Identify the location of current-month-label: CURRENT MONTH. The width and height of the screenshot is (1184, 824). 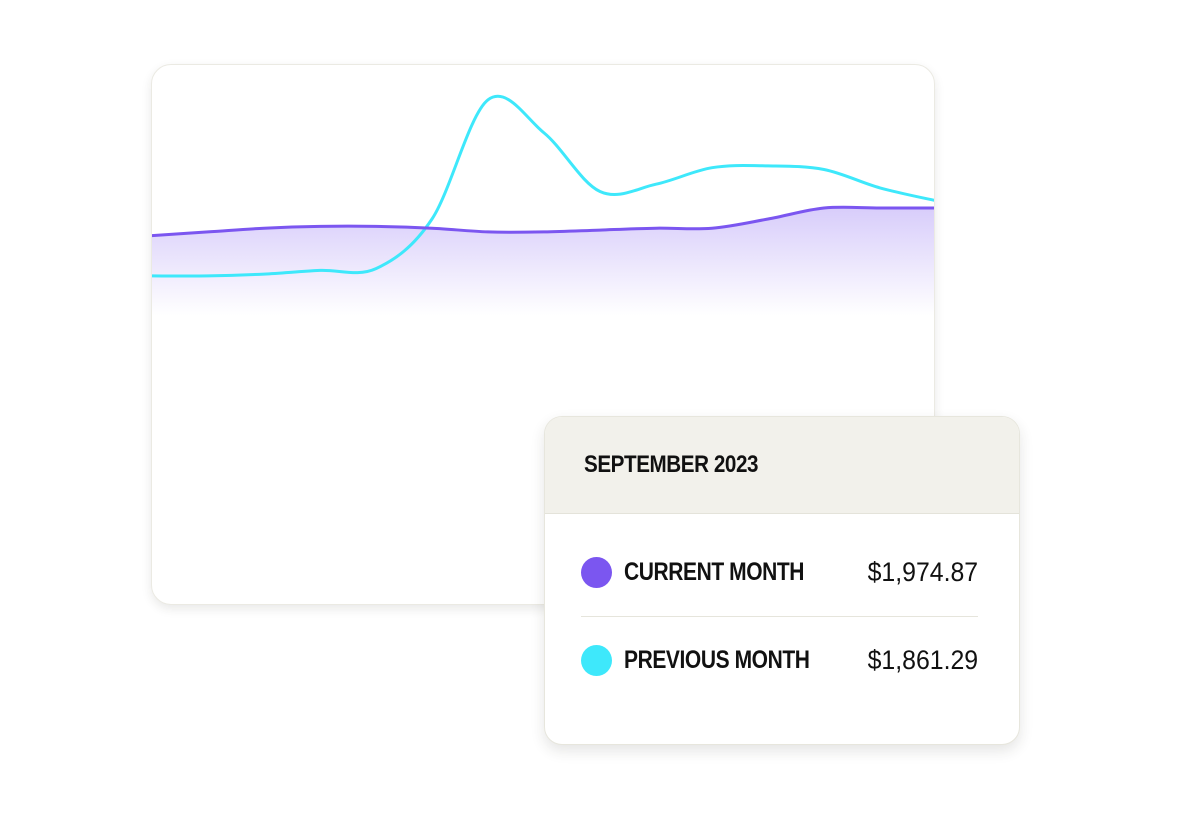
(714, 572).